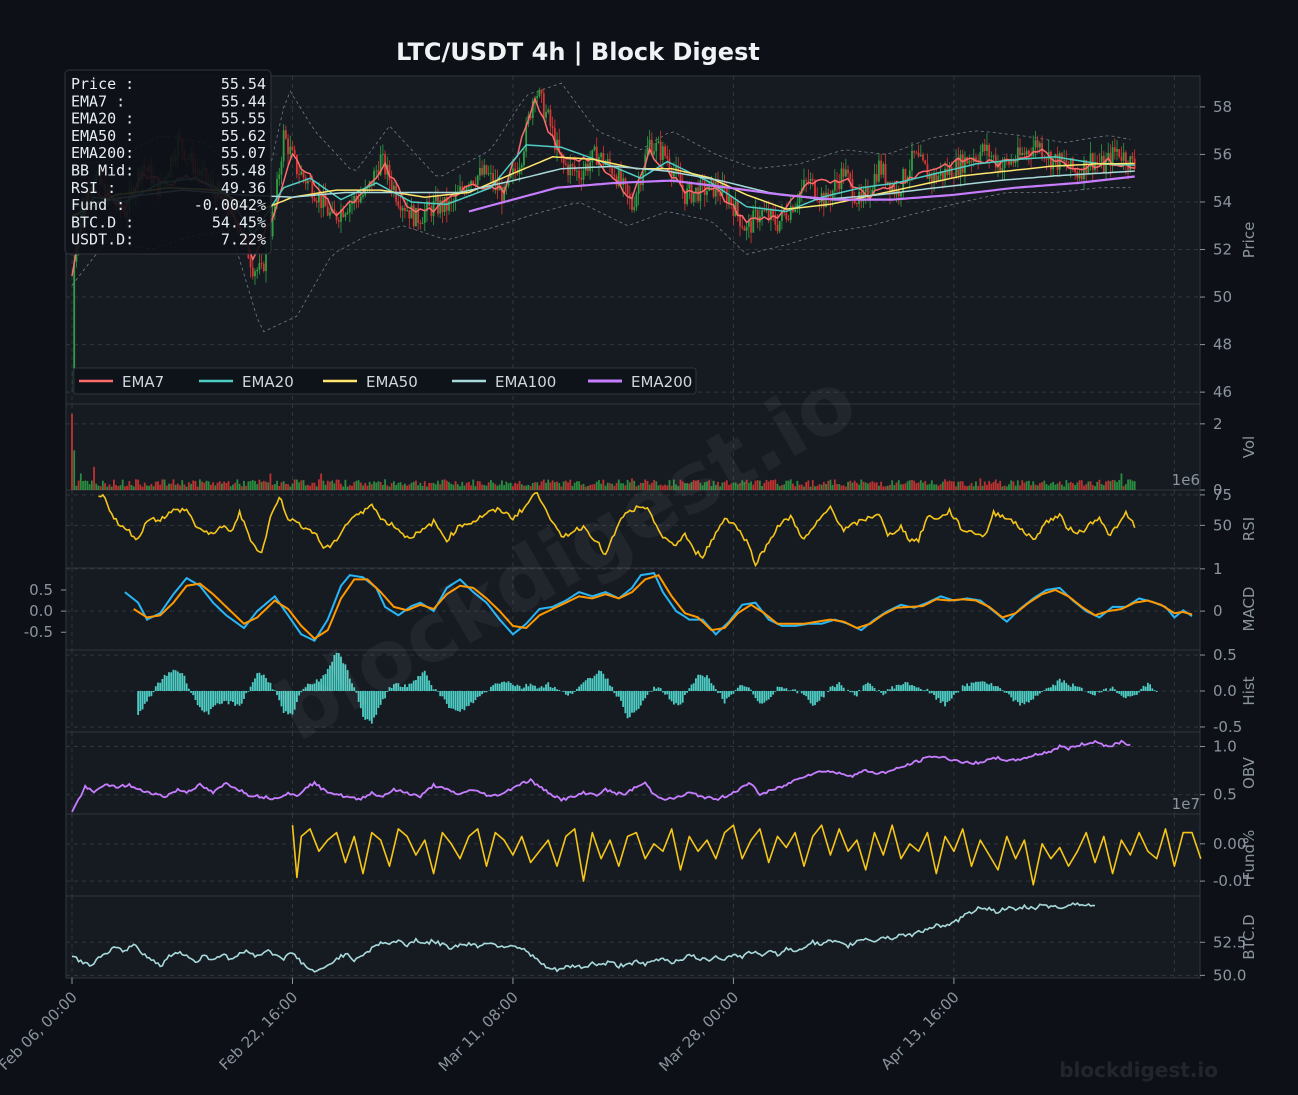 This screenshot has height=1095, width=1298. I want to click on legend-frame, so click(384, 381).